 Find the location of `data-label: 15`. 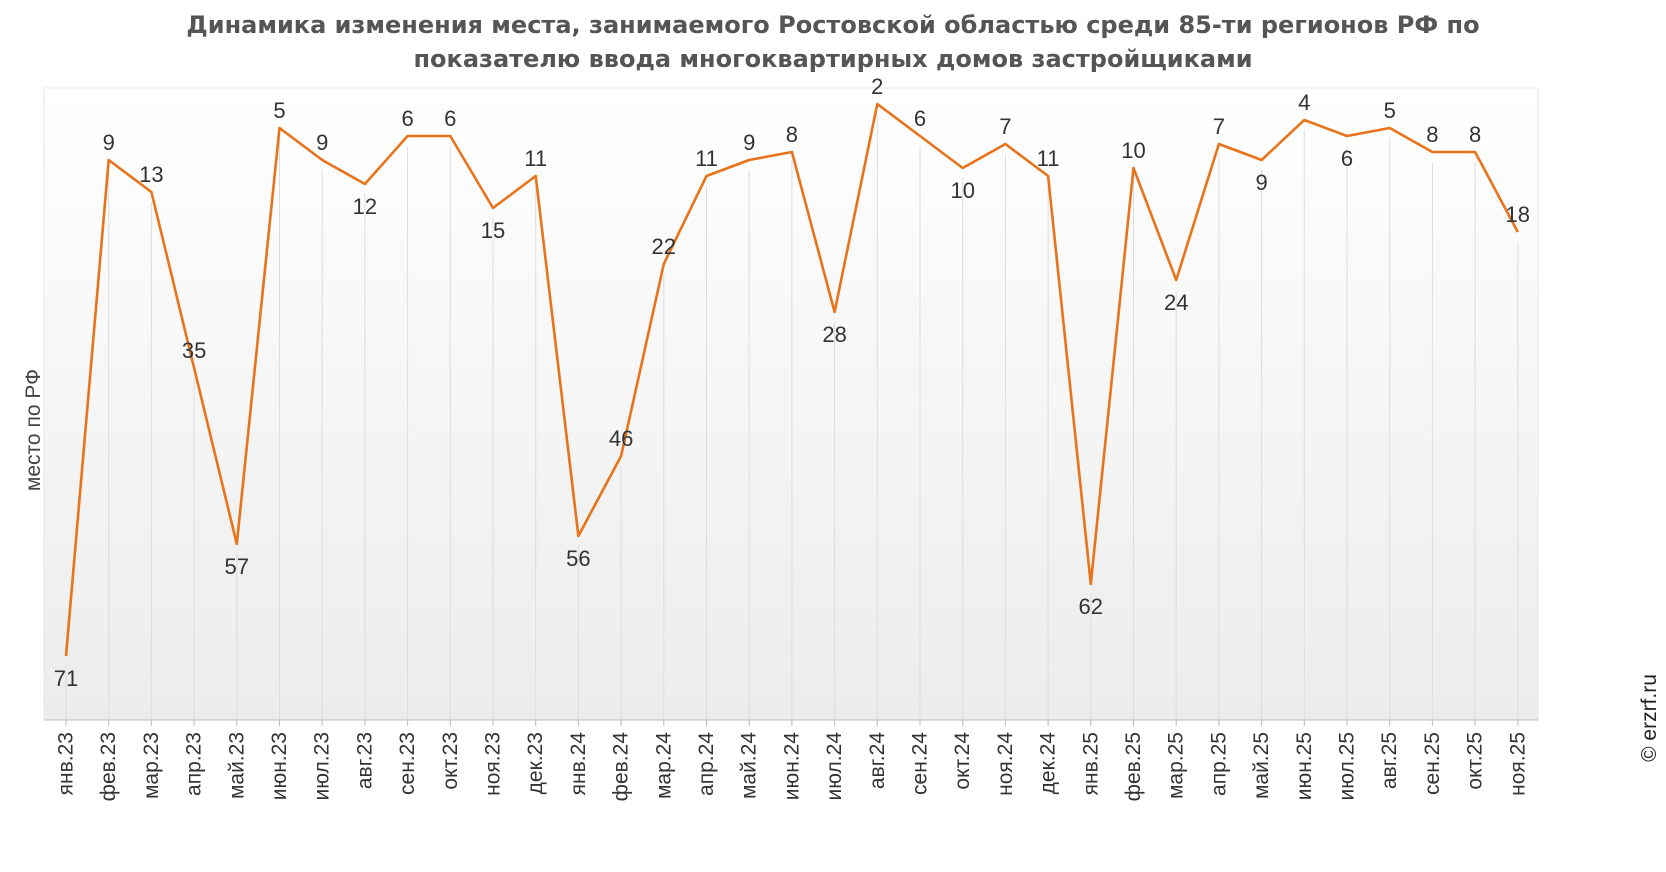

data-label: 15 is located at coordinates (493, 230).